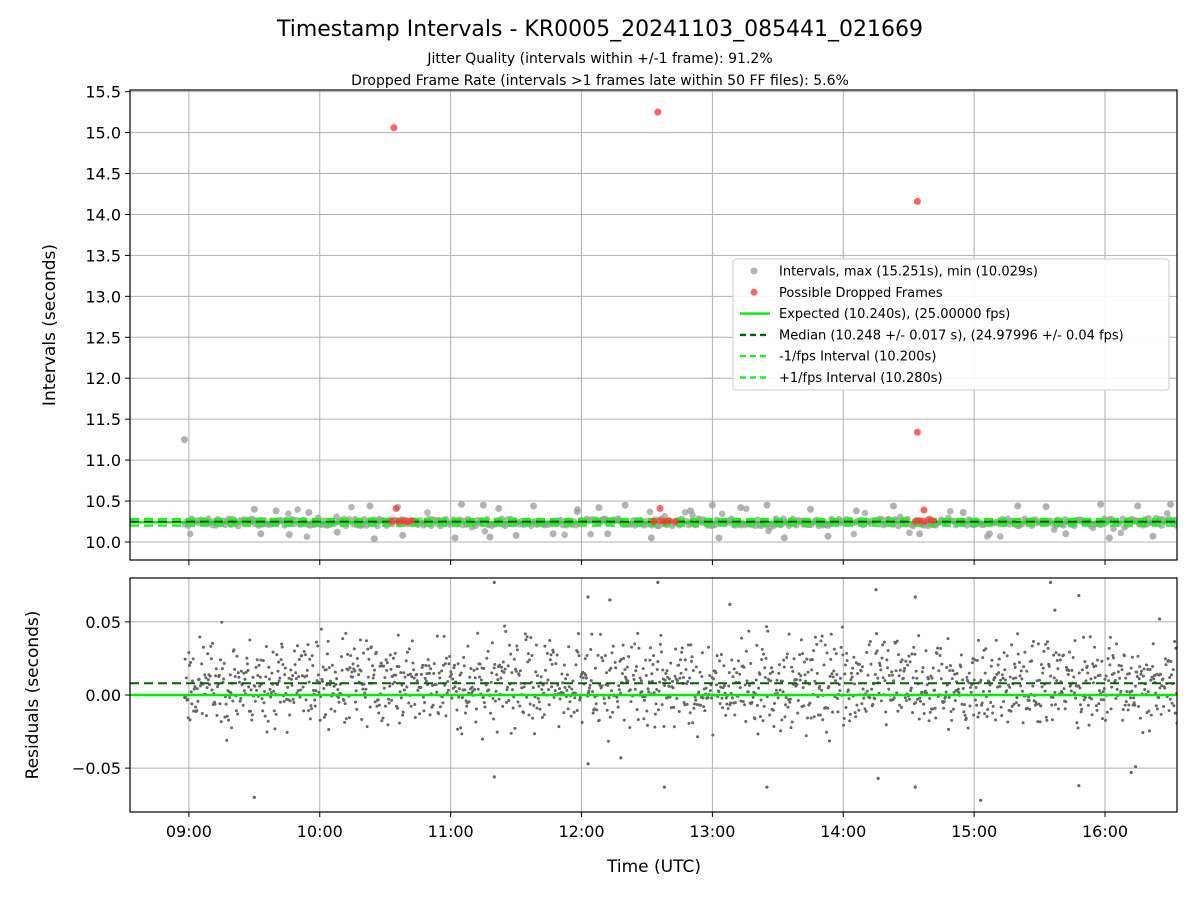 The image size is (1200, 904). I want to click on bottom-x-tick-label: 13:00, so click(712, 831).